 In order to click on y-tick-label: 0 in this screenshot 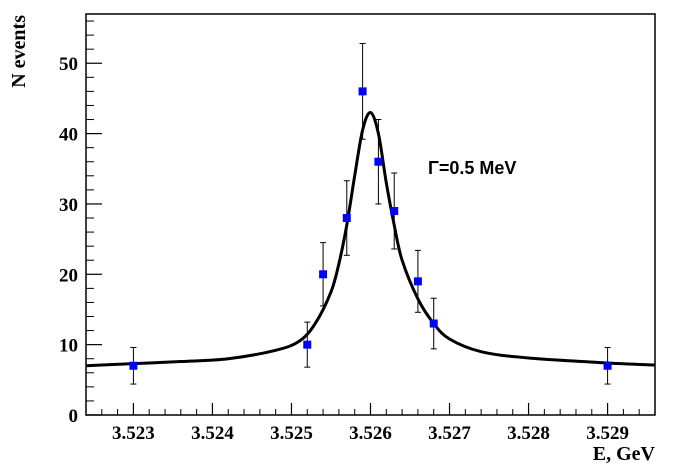, I will do `click(74, 416)`.